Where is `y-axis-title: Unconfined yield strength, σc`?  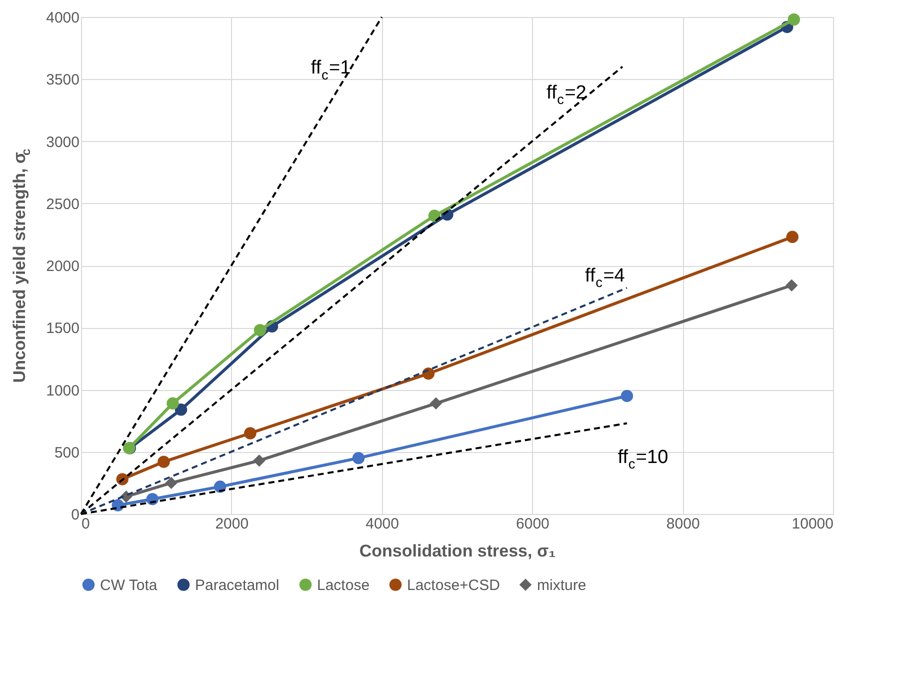 y-axis-title: Unconfined yield strength, σc is located at coordinates (22, 265).